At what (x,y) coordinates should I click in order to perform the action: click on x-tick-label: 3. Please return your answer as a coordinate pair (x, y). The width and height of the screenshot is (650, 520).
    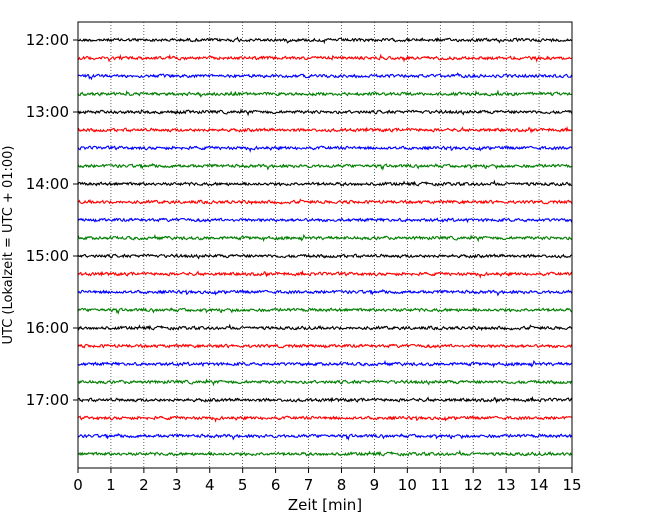
    Looking at the image, I should click on (177, 485).